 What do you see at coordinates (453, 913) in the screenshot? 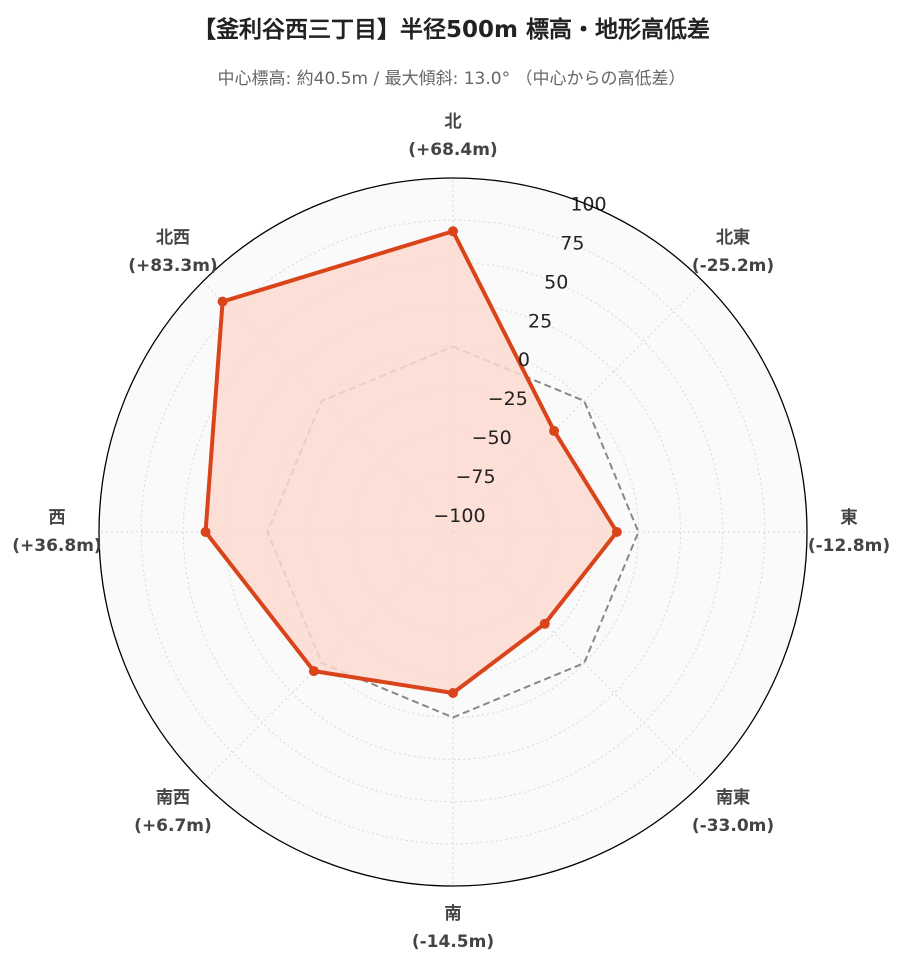
I see `direction-label: 南` at bounding box center [453, 913].